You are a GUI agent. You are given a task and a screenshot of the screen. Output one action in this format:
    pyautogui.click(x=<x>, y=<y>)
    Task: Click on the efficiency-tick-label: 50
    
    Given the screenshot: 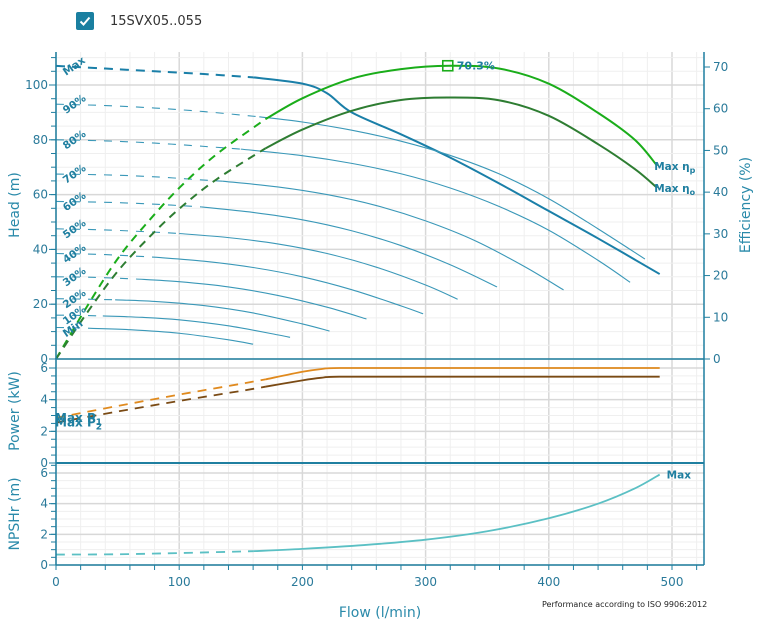 What is the action you would take?
    pyautogui.click(x=720, y=150)
    